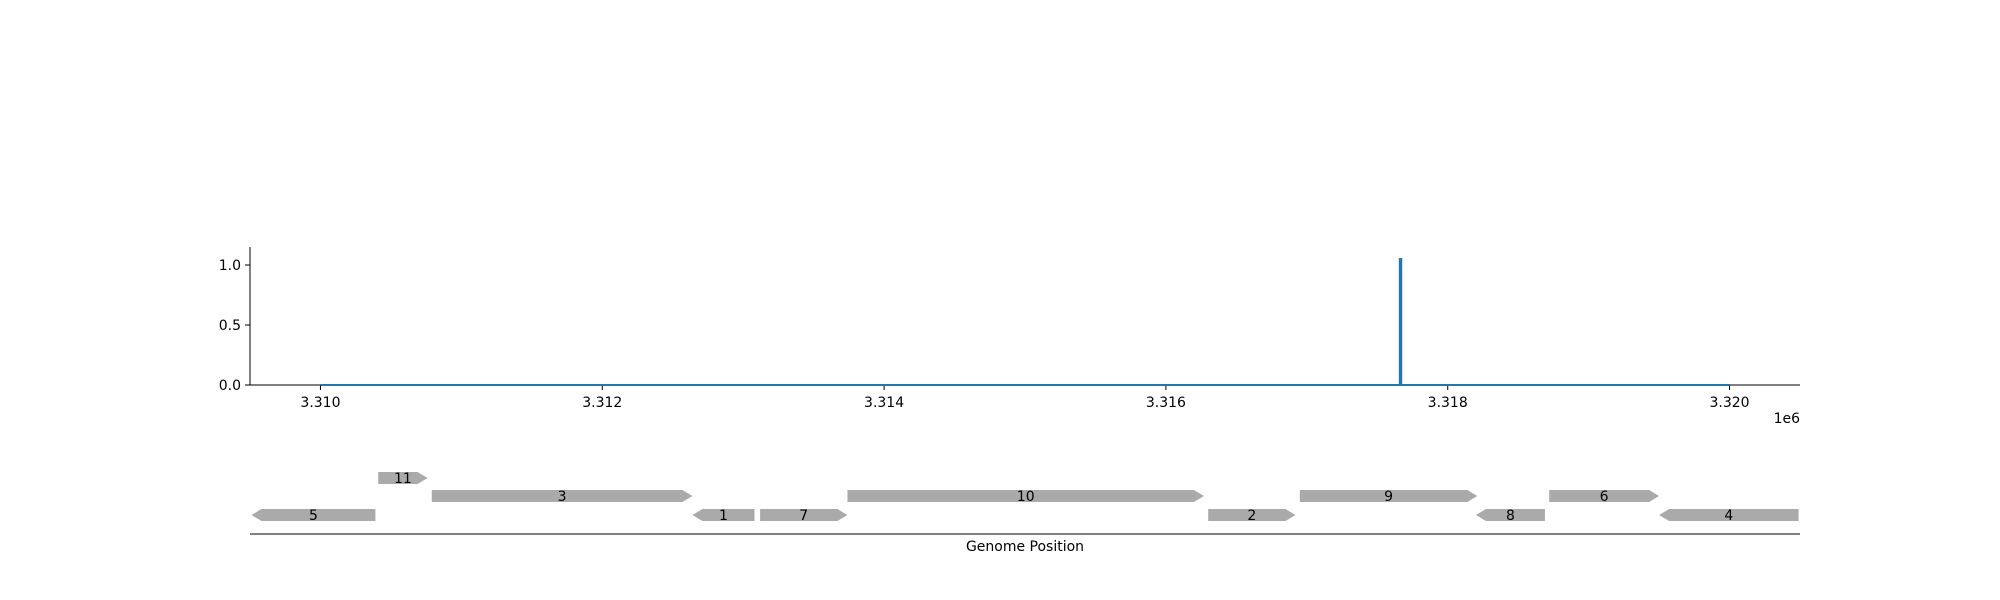  Describe the element at coordinates (1025, 398) in the screenshot. I see `x-axis-ticks: 3.310 3.312 3.314 3.316 3.318 3.320` at that location.